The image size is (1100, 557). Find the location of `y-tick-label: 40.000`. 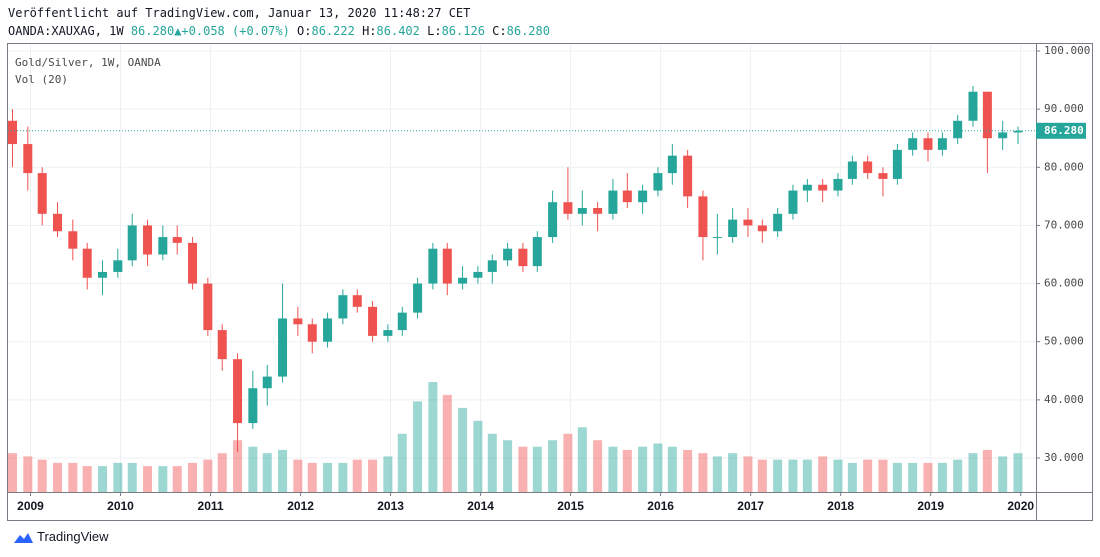

y-tick-label: 40.000 is located at coordinates (1064, 399).